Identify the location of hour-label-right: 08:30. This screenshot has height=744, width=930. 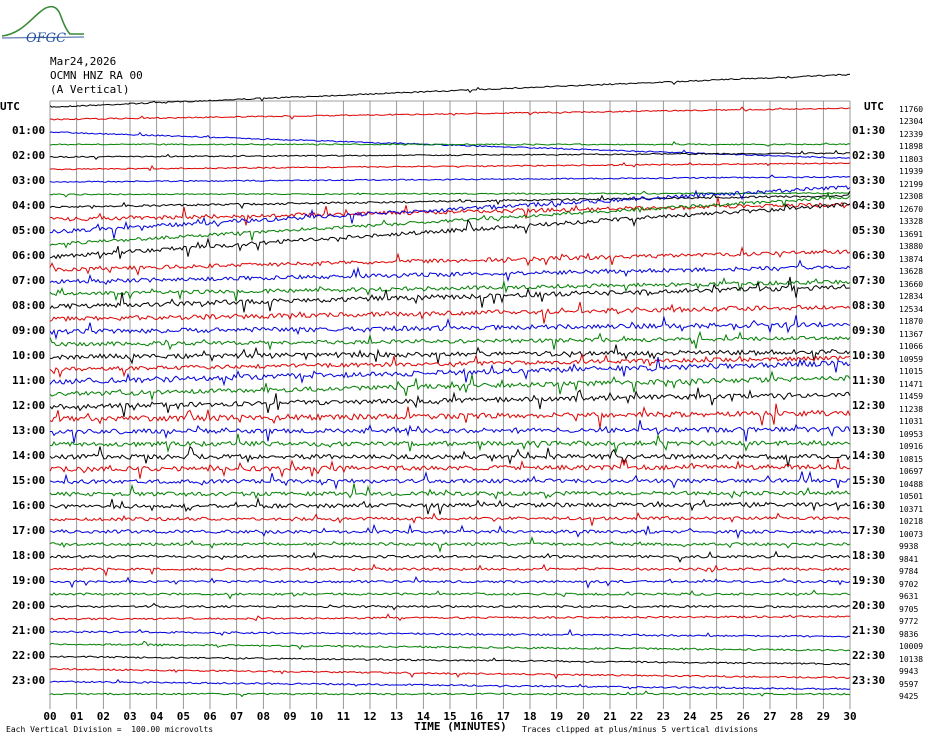
(869, 305).